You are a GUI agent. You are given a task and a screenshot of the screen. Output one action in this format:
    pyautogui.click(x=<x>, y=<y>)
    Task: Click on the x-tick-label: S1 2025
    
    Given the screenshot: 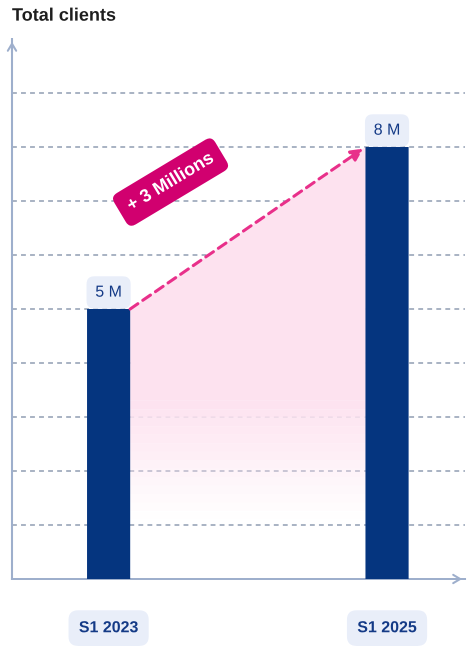 What is the action you would take?
    pyautogui.click(x=387, y=626)
    